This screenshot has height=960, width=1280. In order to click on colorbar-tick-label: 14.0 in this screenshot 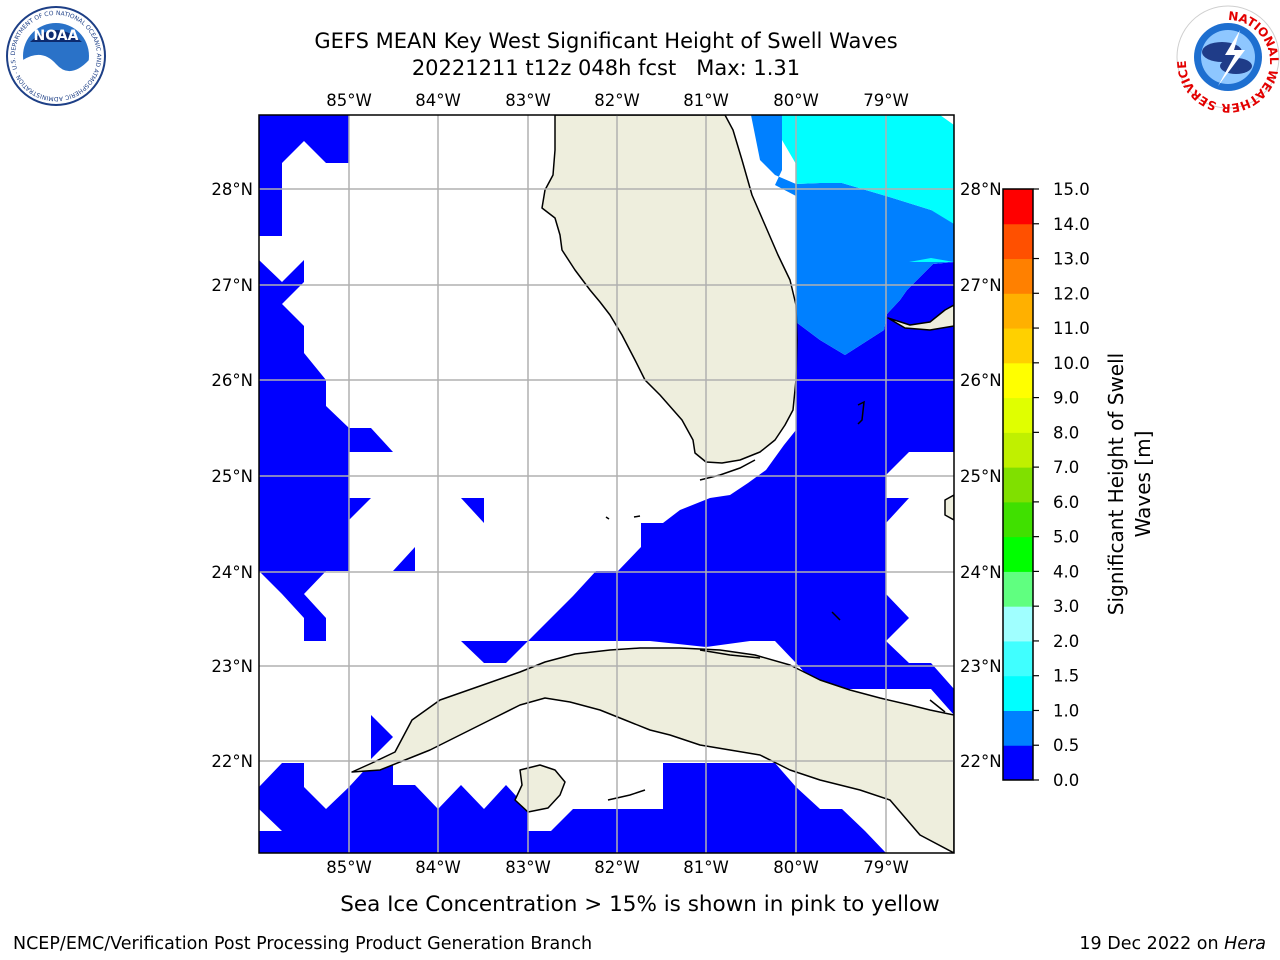, I will do `click(1071, 224)`.